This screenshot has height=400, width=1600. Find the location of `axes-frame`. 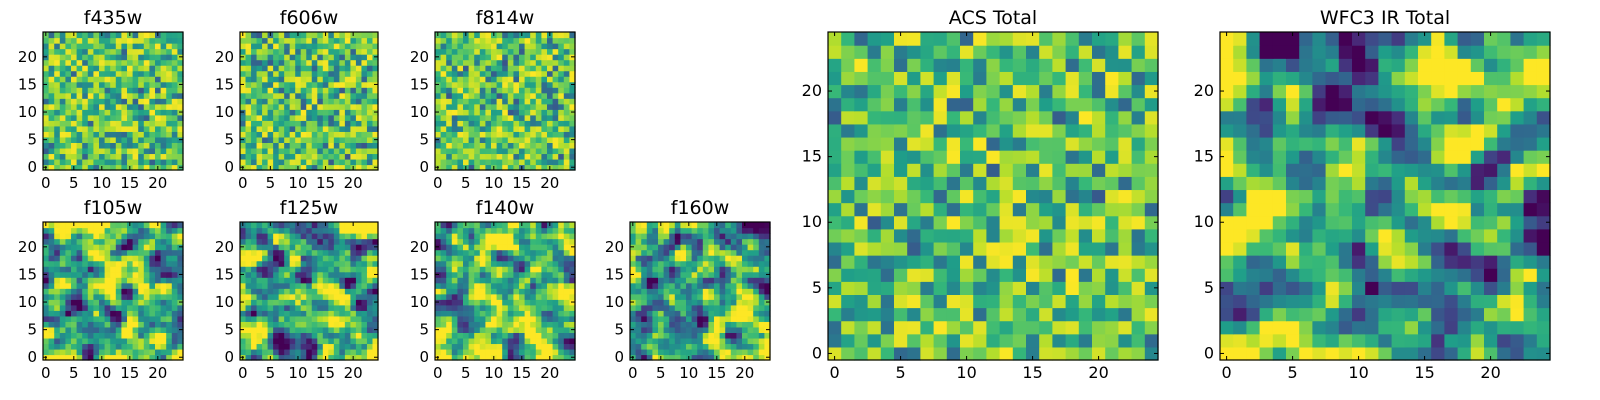

axes-frame is located at coordinates (113, 291).